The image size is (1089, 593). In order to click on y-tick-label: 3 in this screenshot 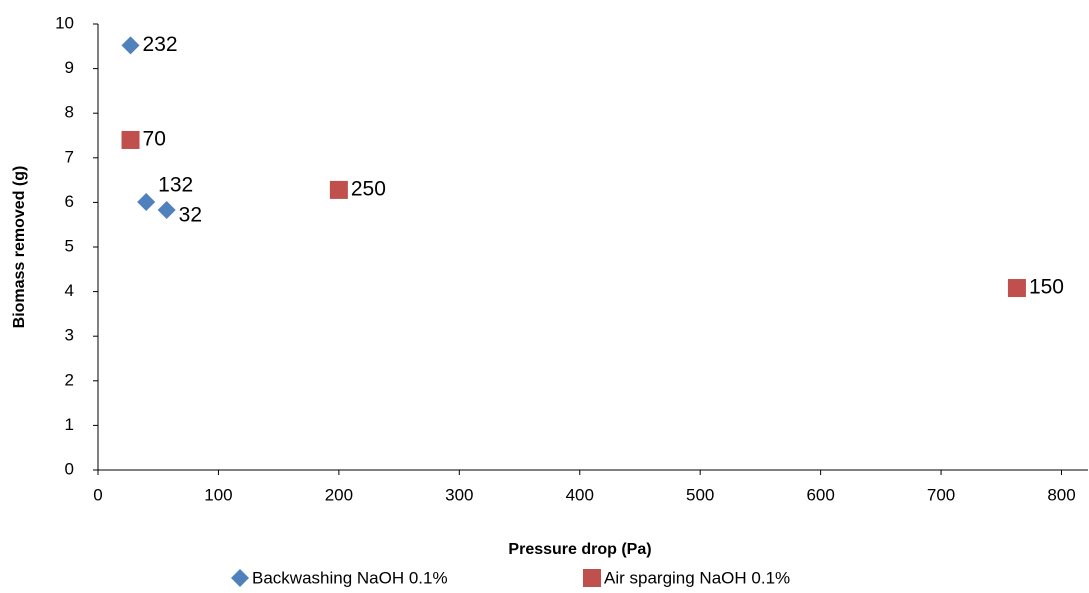, I will do `click(69, 335)`.